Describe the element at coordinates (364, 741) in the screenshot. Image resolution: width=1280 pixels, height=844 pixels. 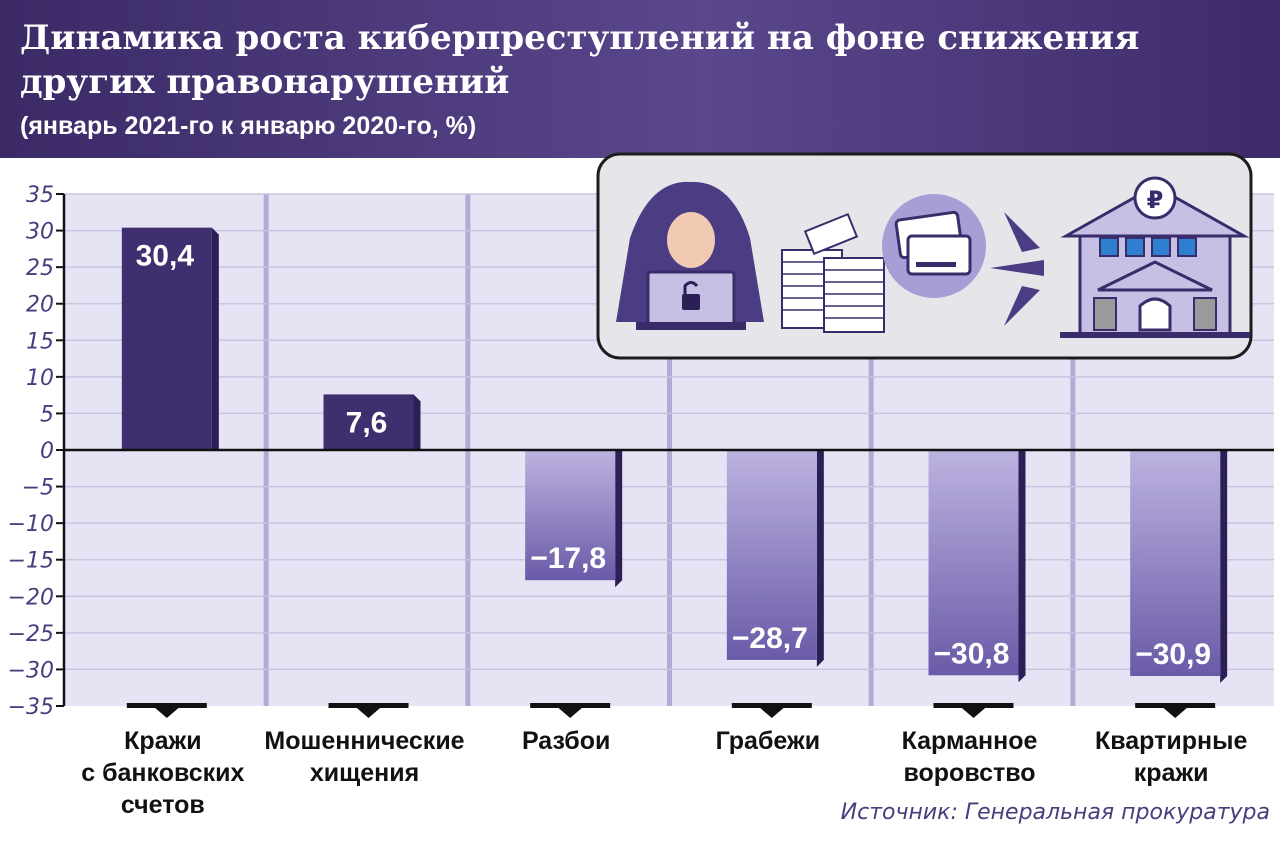
I see `category-label-line: Мошеннические` at that location.